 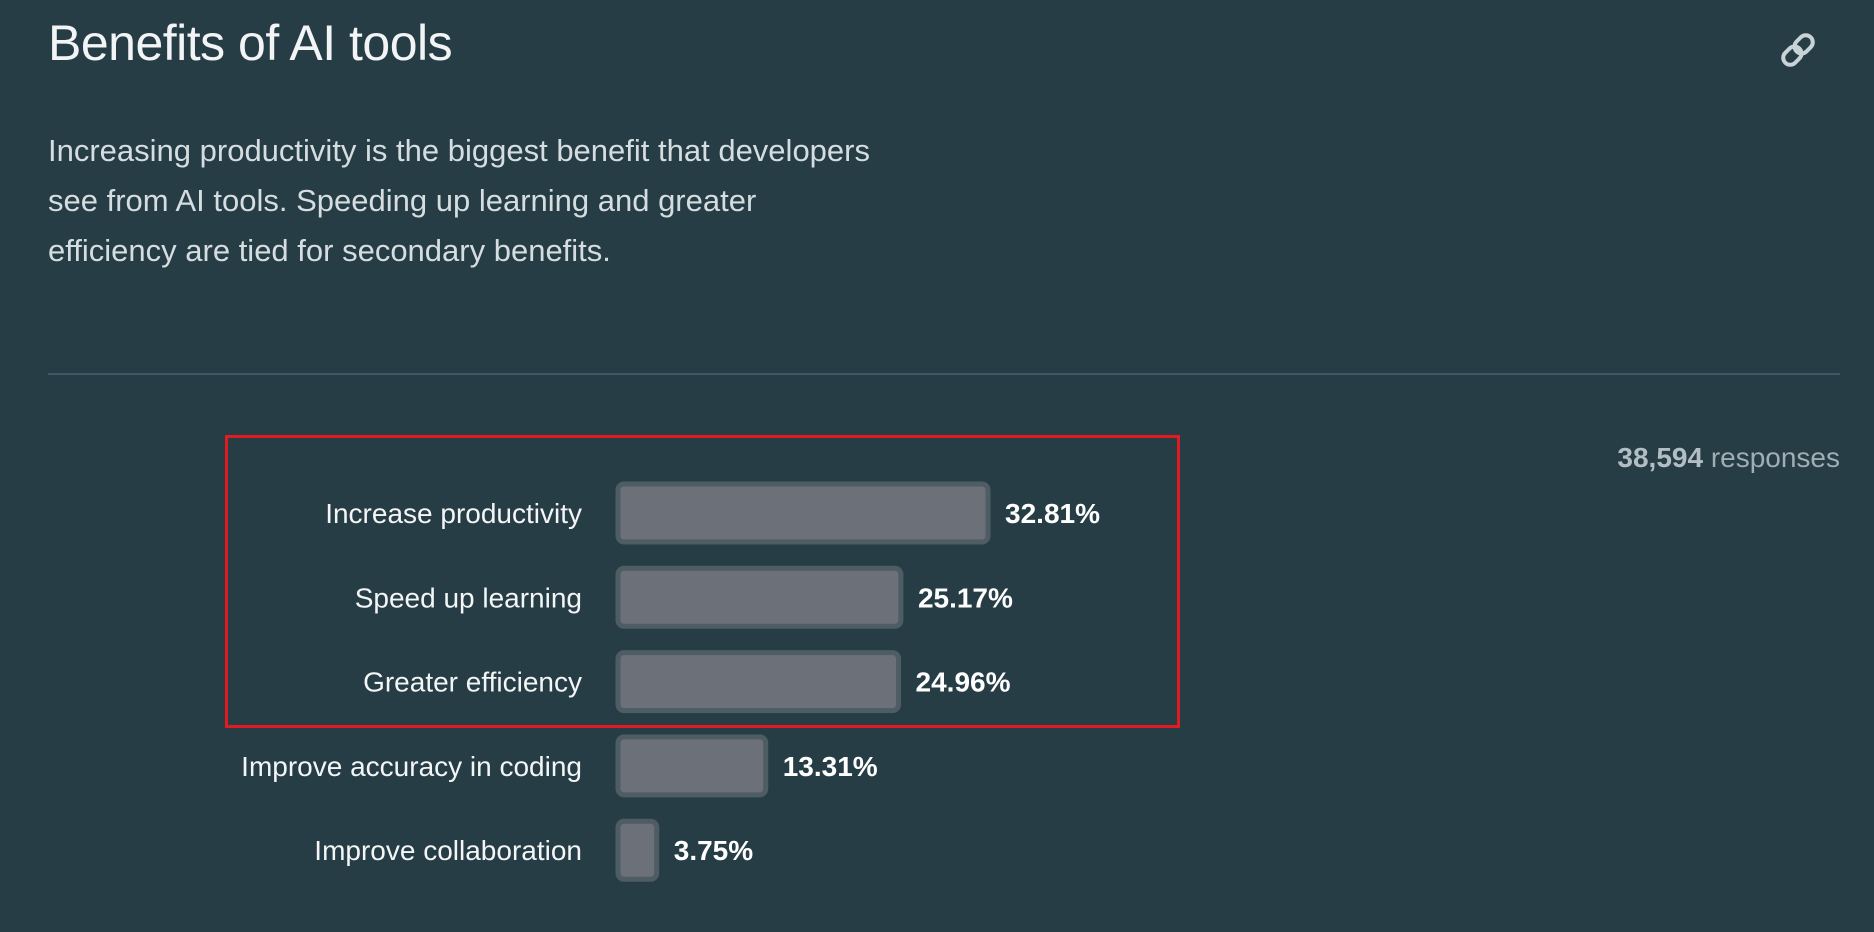 I want to click on link-icon, so click(x=1798, y=50).